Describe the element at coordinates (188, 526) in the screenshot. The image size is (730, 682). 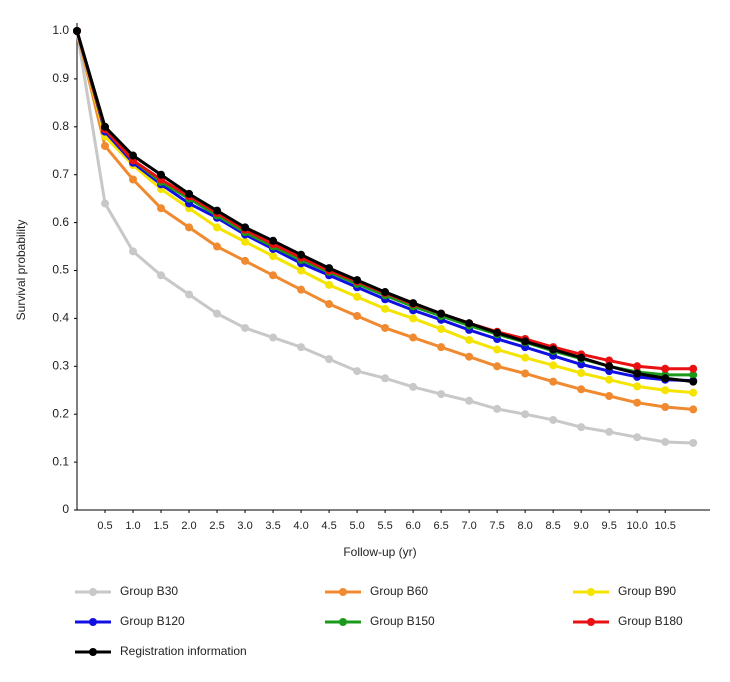
I see `x-tick-label: 2.0` at that location.